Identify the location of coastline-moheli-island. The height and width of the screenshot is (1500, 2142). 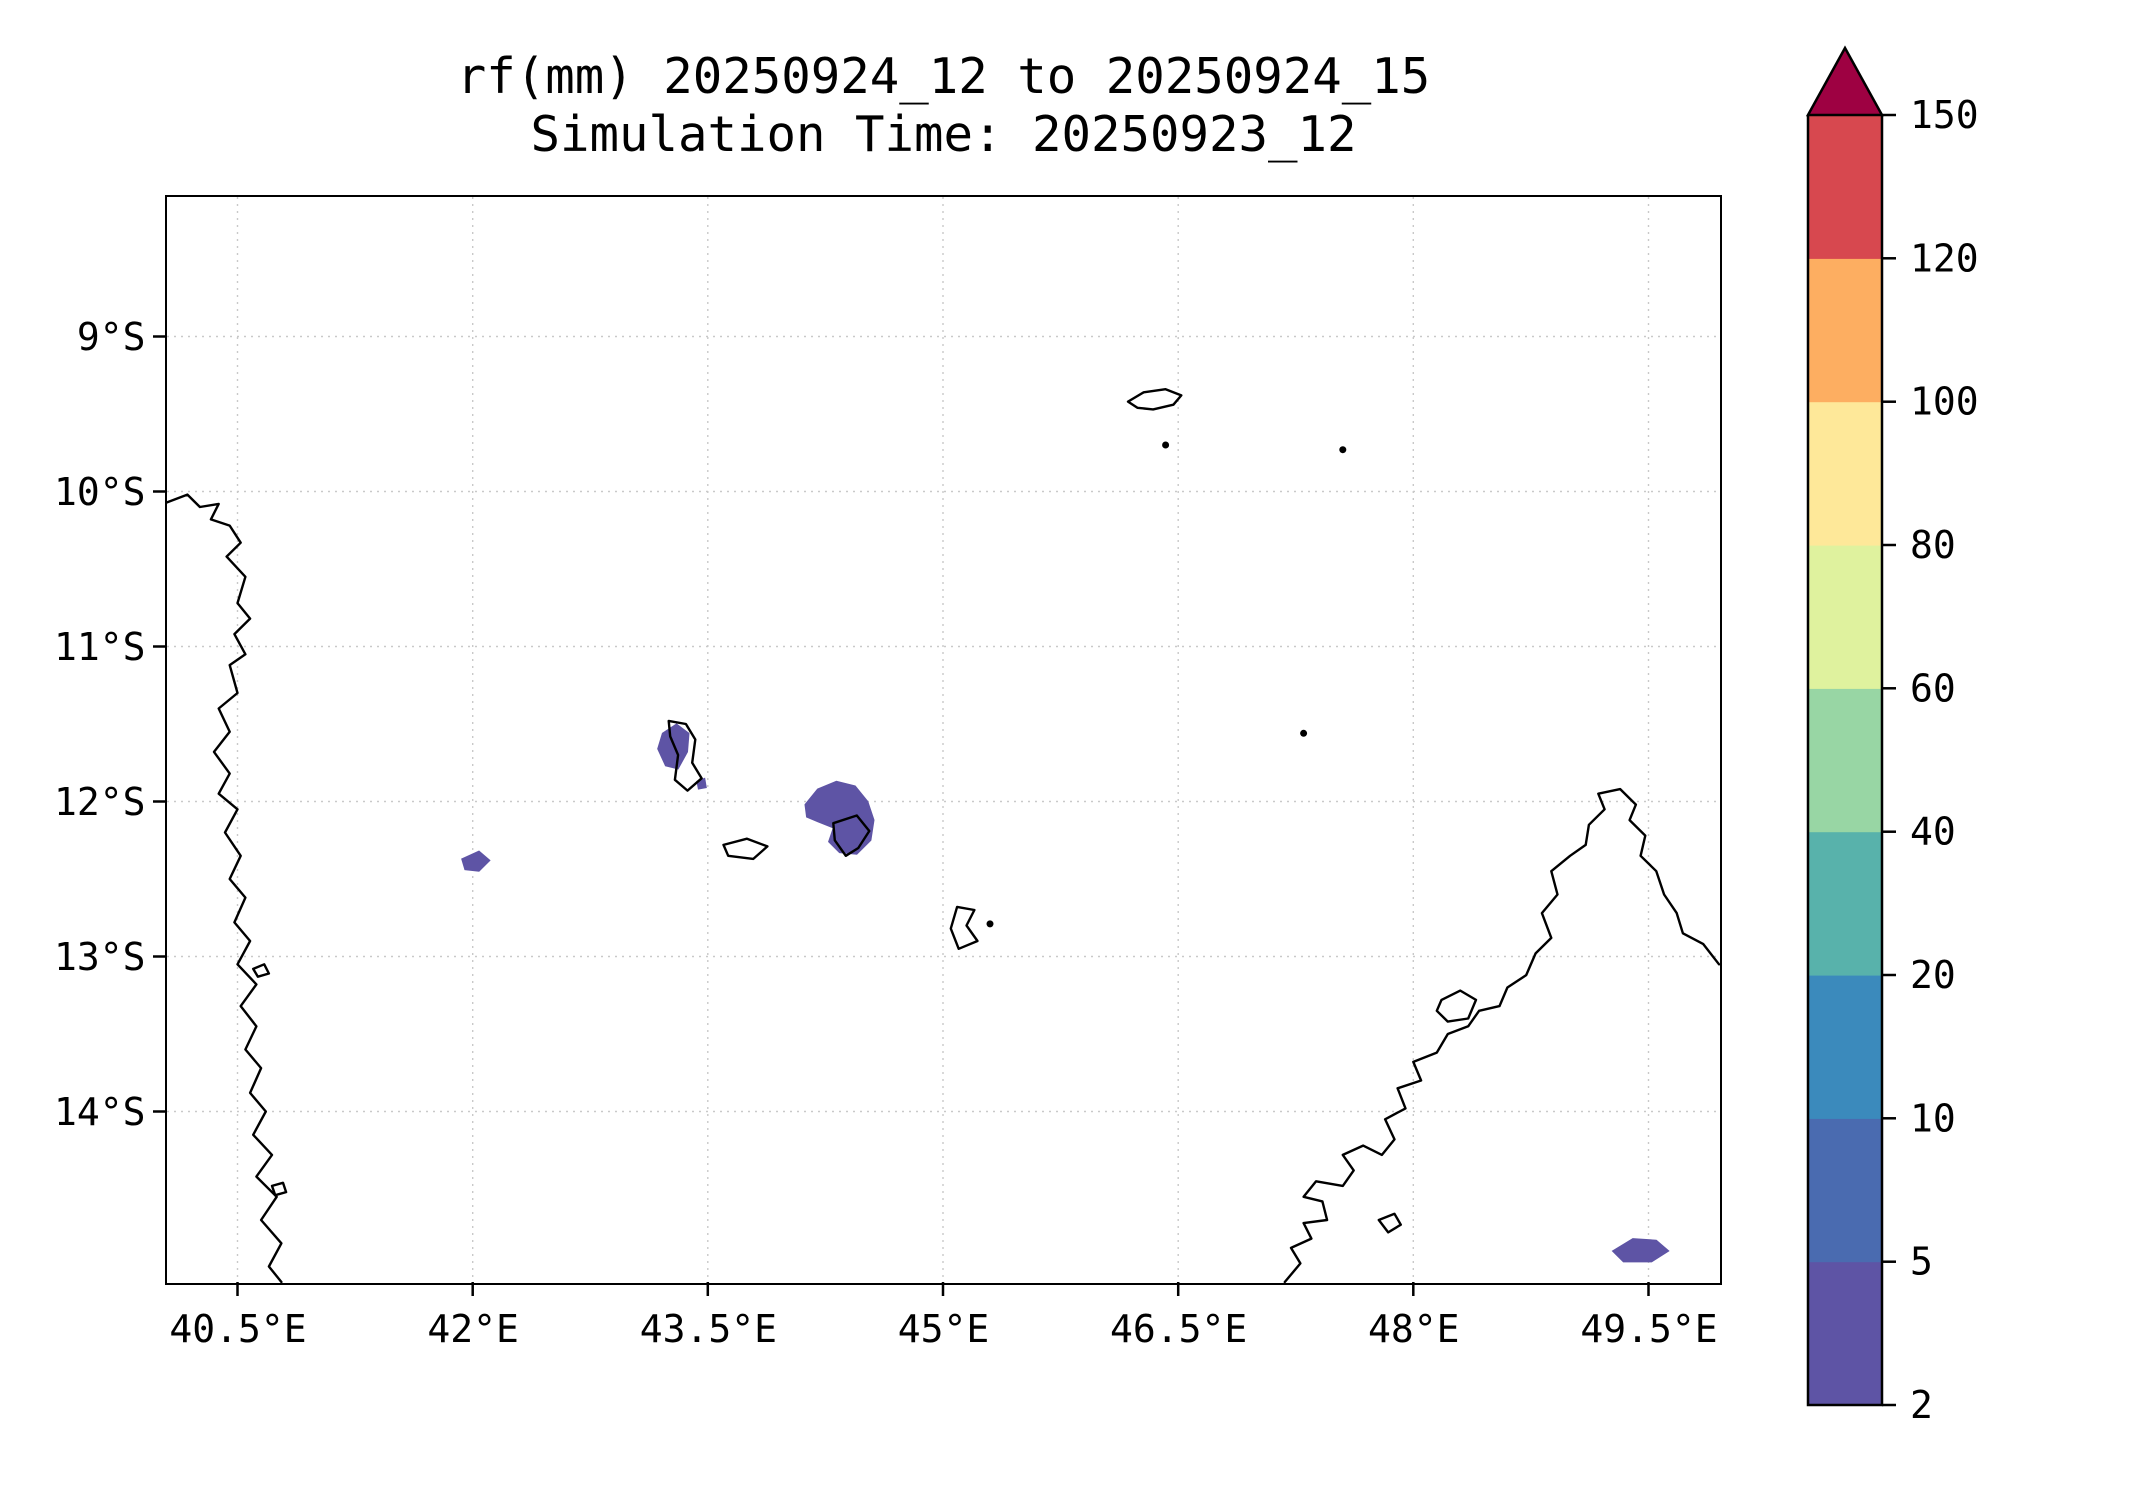
(745, 849).